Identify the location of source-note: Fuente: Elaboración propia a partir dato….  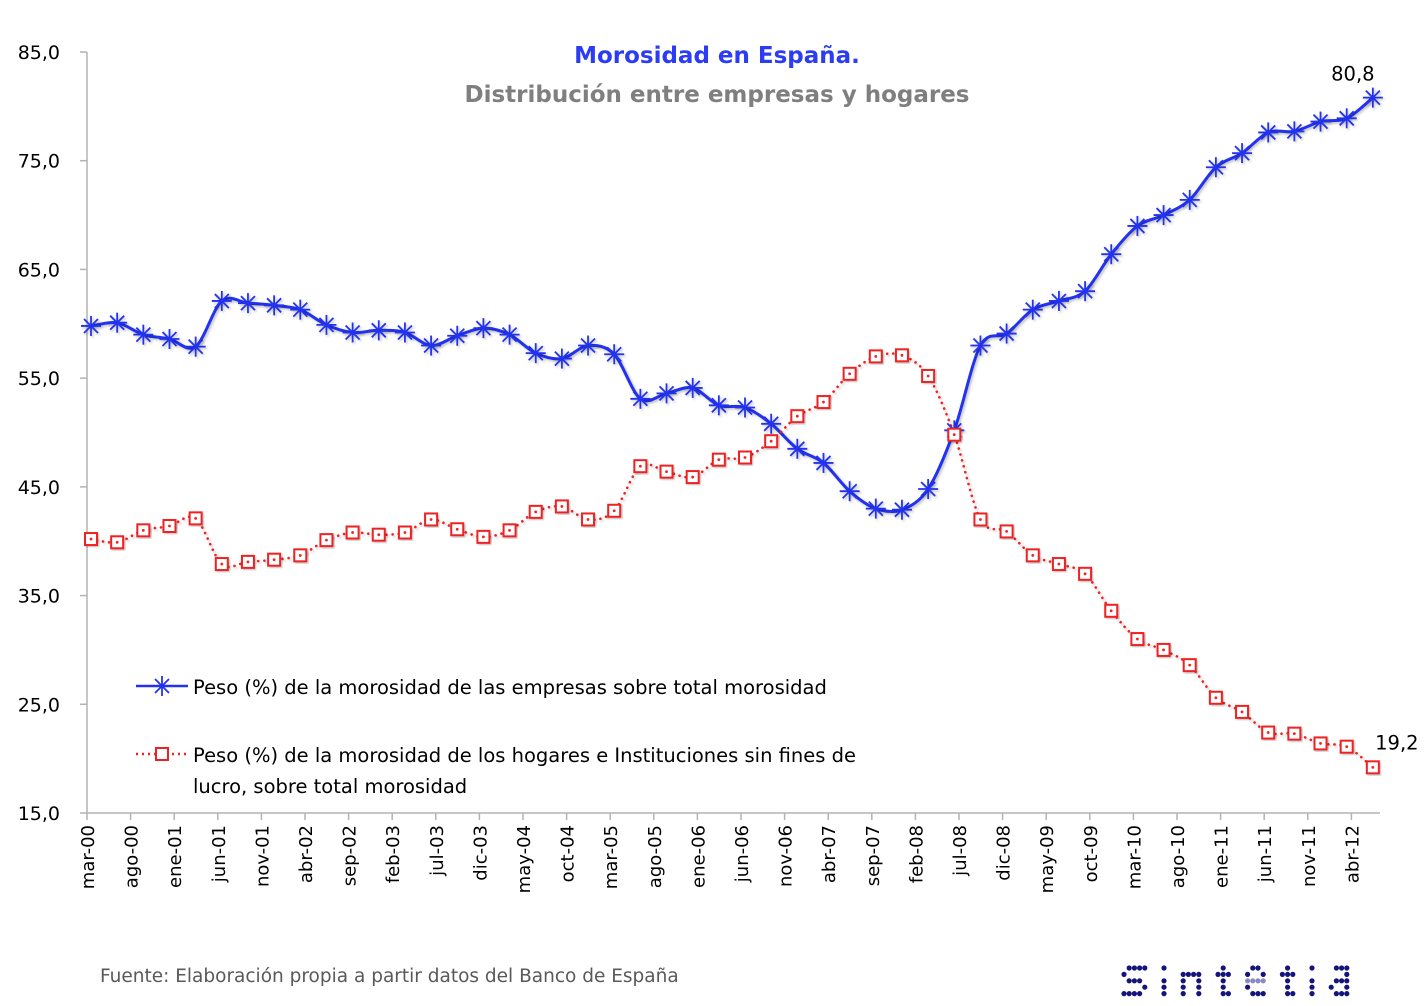
(389, 976).